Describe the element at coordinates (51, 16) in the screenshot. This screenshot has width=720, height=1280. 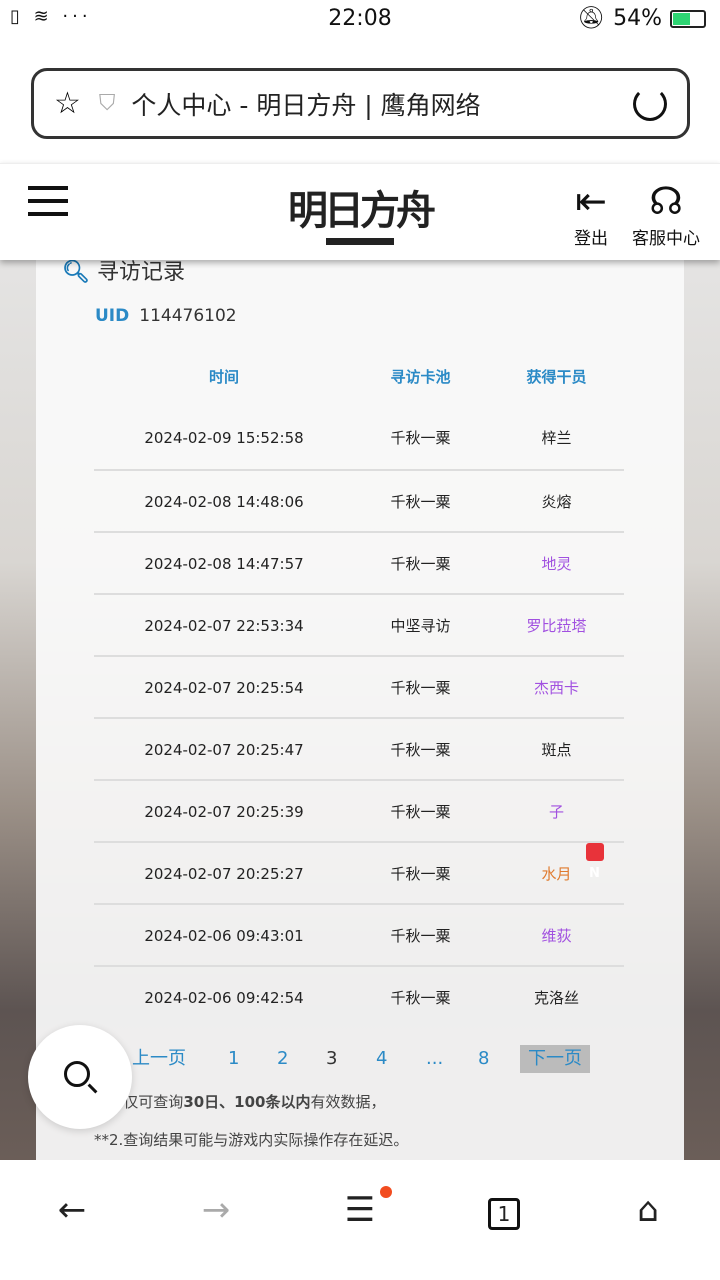
I see `status-icons-left: ▯ ≋ ···` at that location.